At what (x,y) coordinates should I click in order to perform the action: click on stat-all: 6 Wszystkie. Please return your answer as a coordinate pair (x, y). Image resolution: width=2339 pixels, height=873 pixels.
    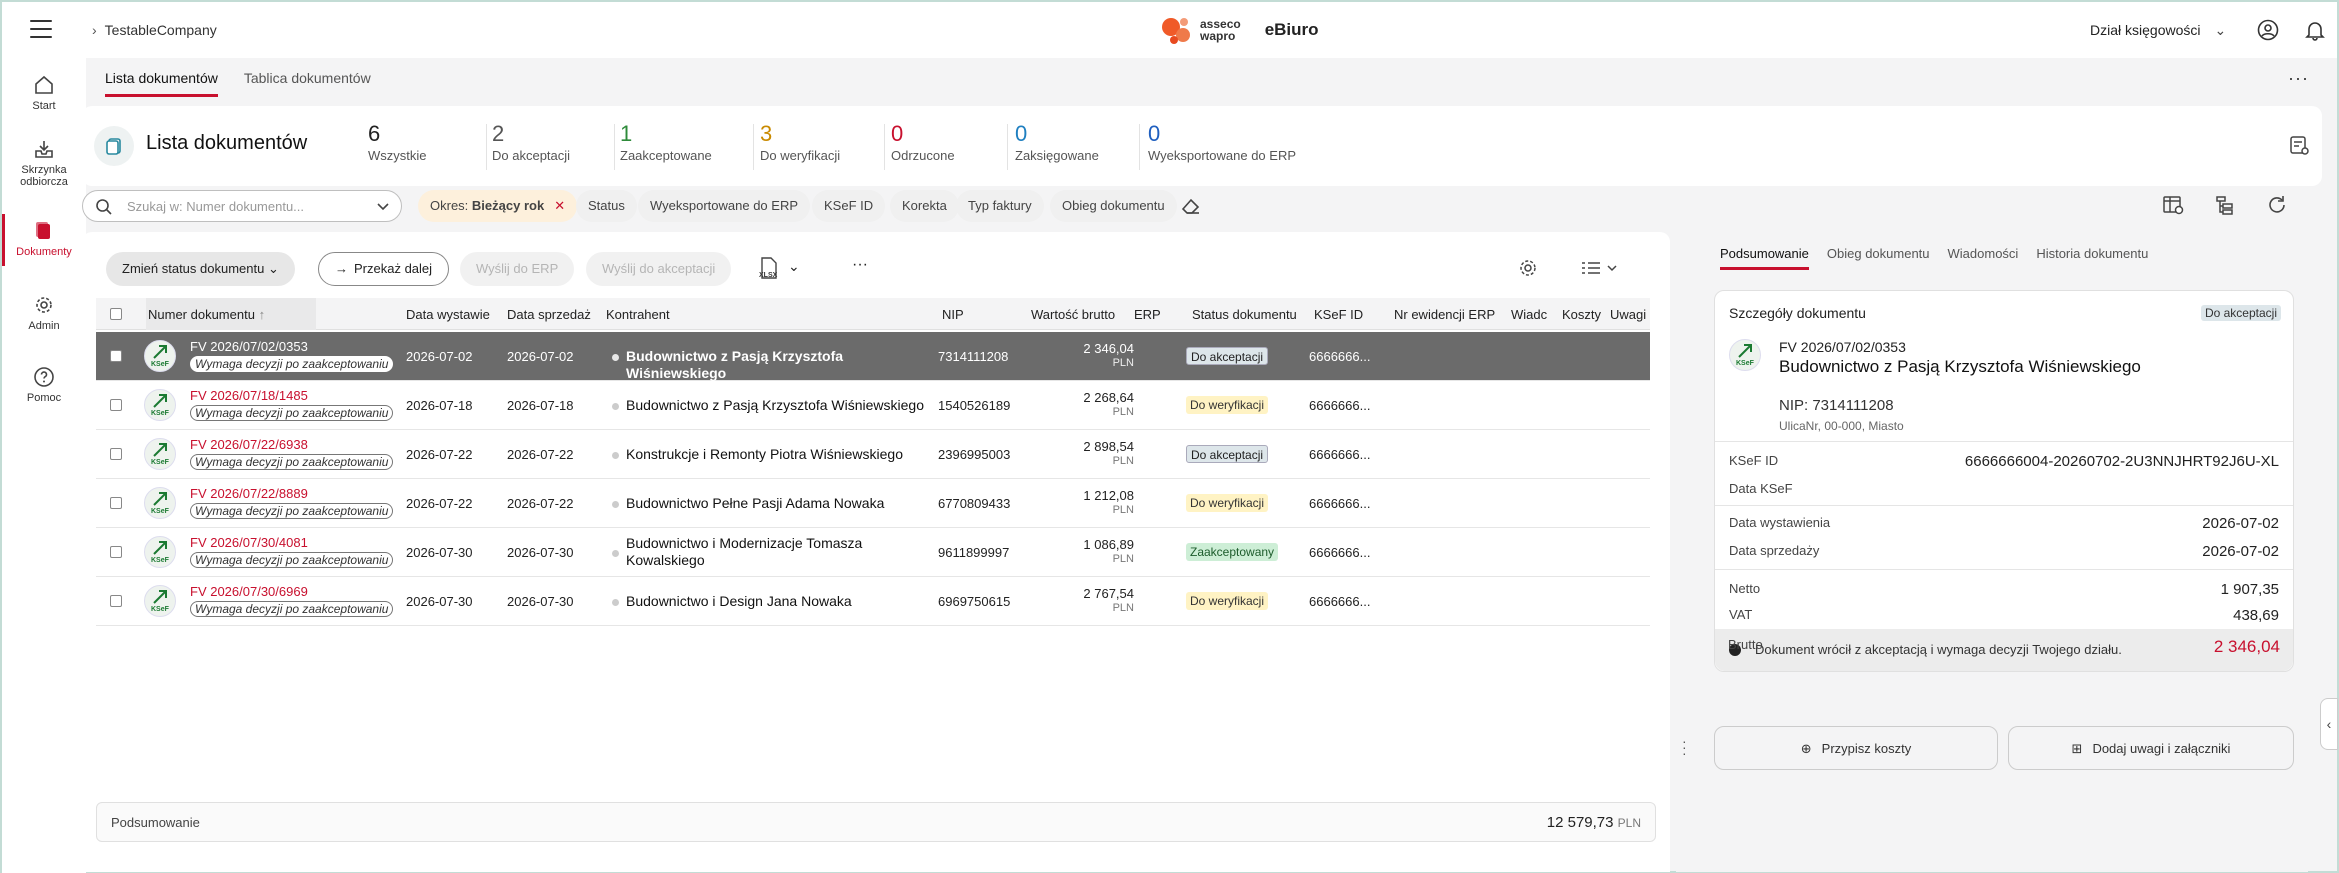
    Looking at the image, I should click on (397, 143).